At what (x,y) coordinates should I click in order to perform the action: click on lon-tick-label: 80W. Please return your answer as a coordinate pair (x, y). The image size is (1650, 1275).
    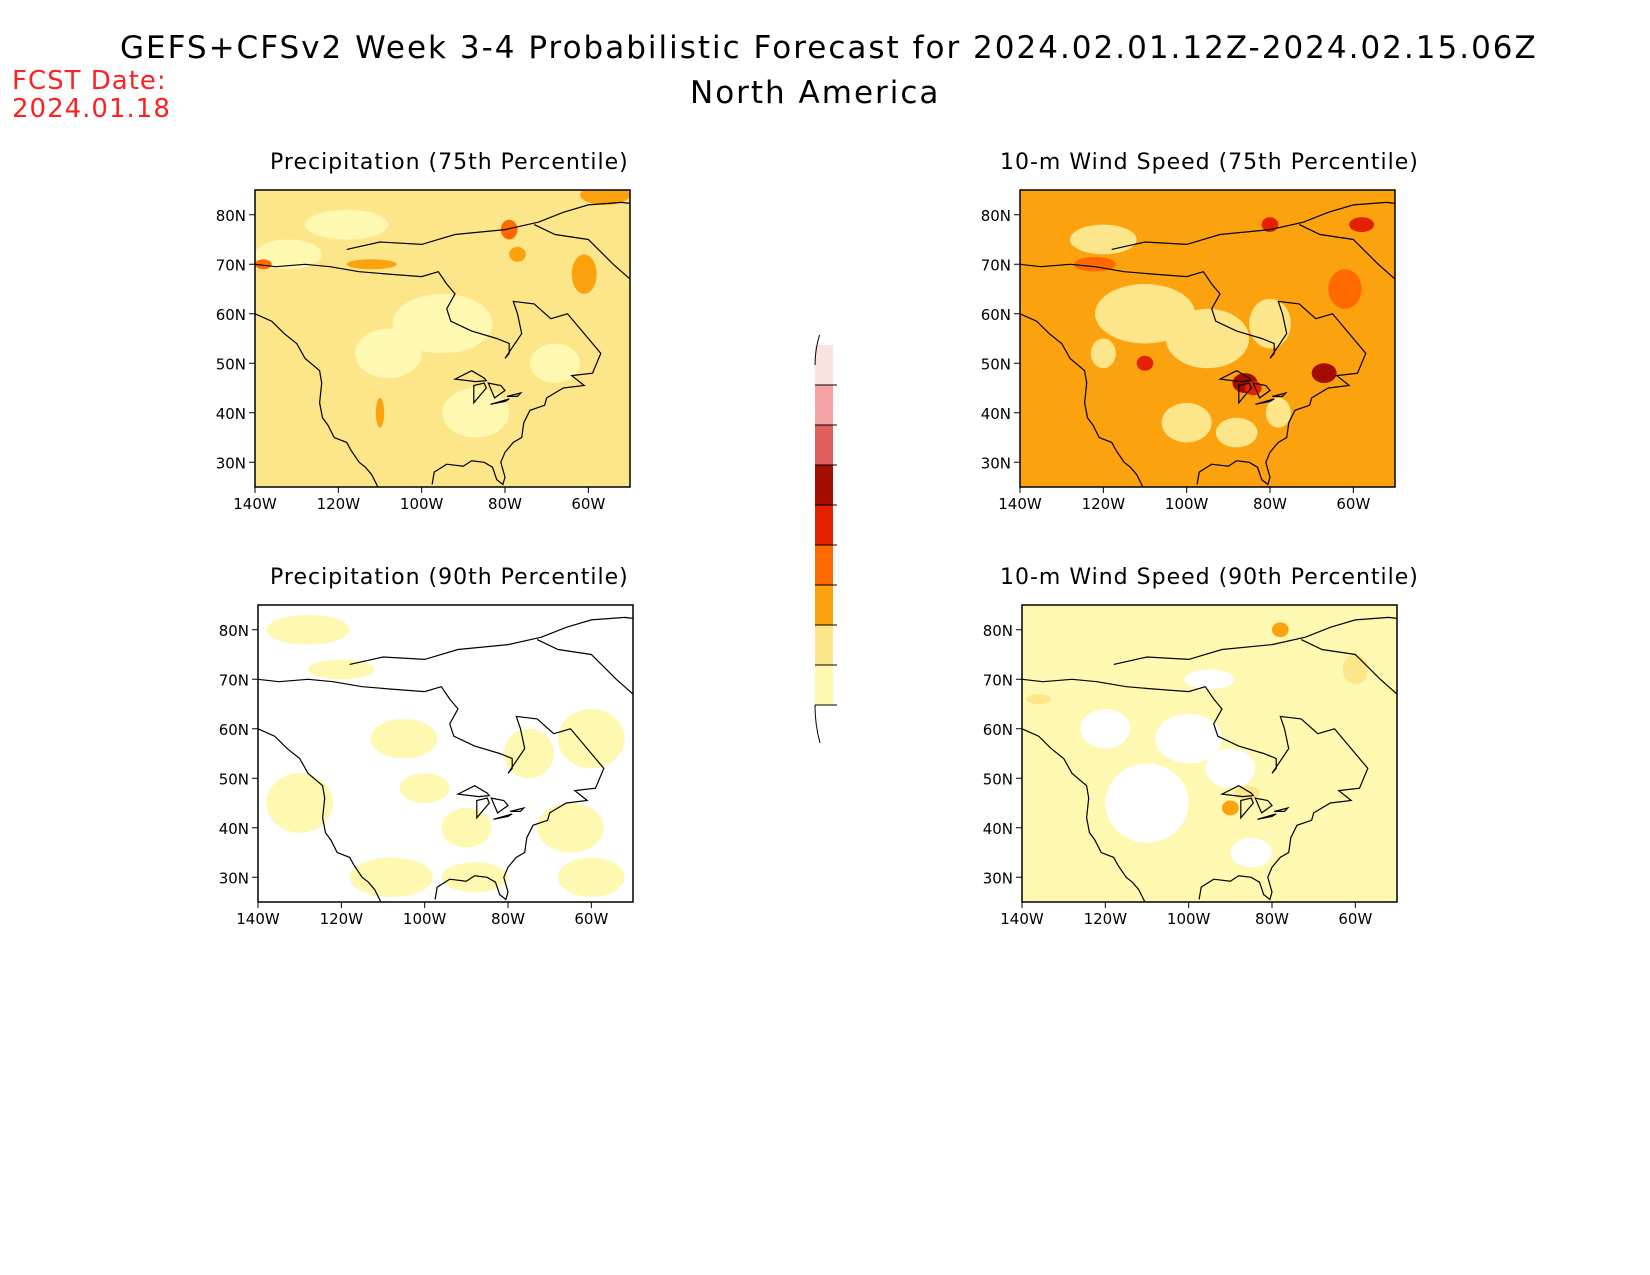
    Looking at the image, I should click on (1272, 919).